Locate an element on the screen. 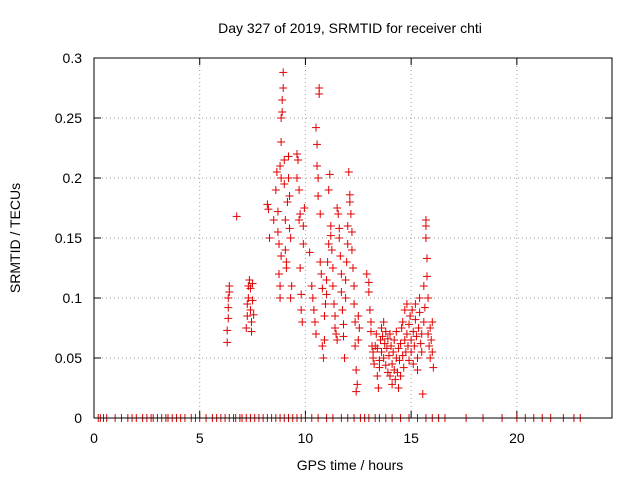 The height and width of the screenshot is (480, 640). y-tick-label: 0.1 is located at coordinates (73, 298).